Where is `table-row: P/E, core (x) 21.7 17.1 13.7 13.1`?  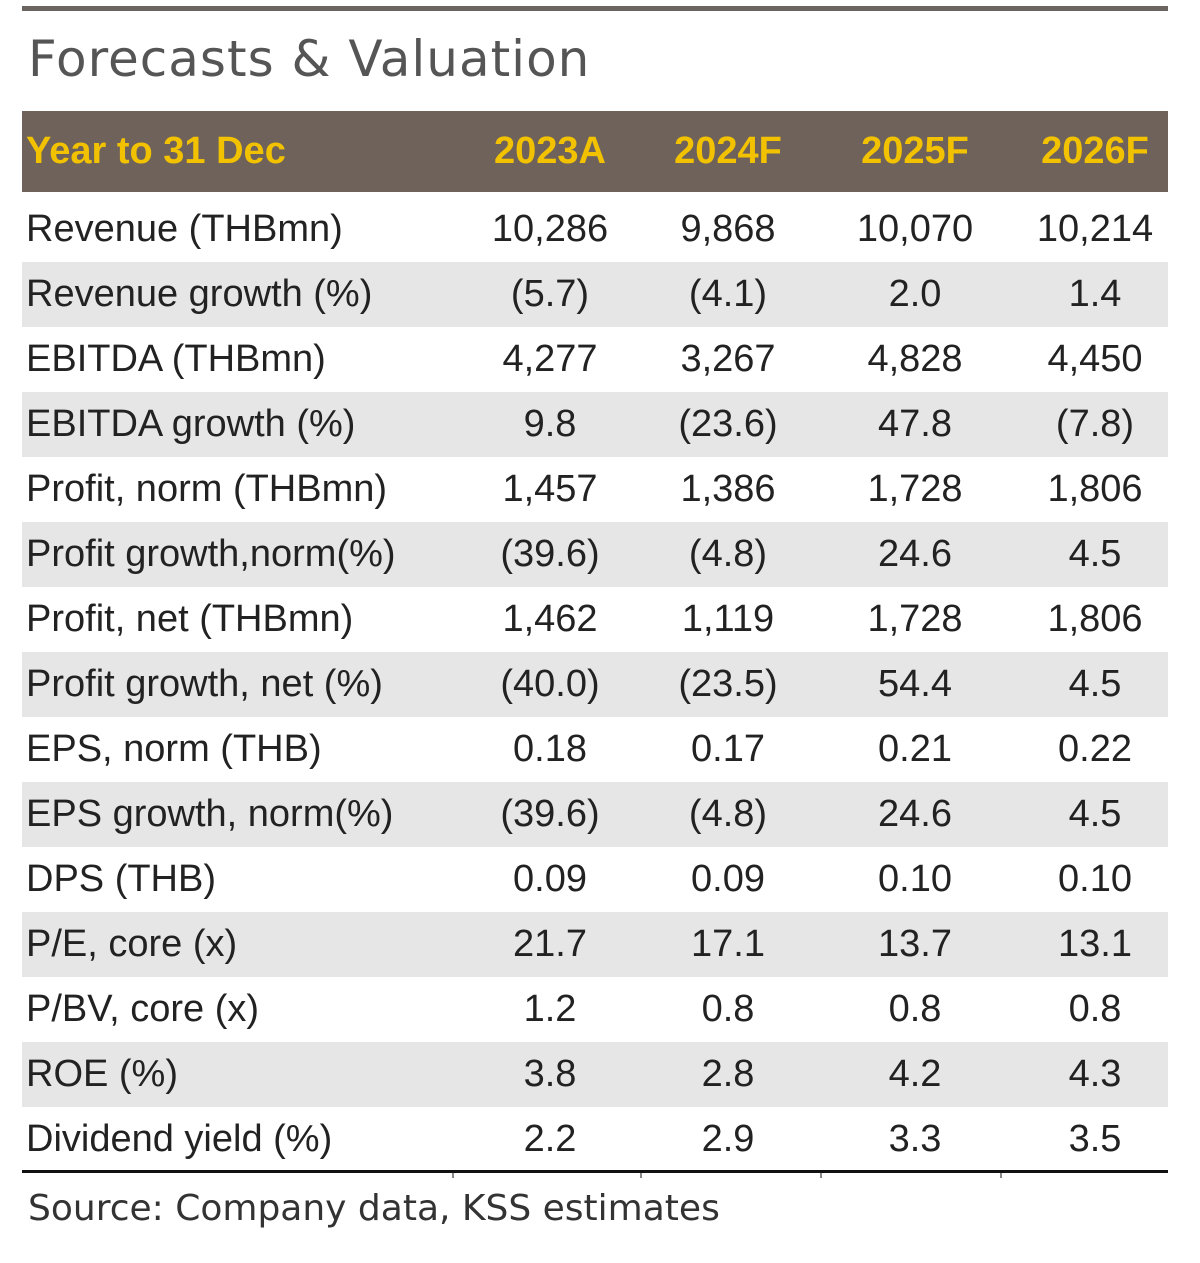 table-row: P/E, core (x) 21.7 17.1 13.7 13.1 is located at coordinates (595, 944).